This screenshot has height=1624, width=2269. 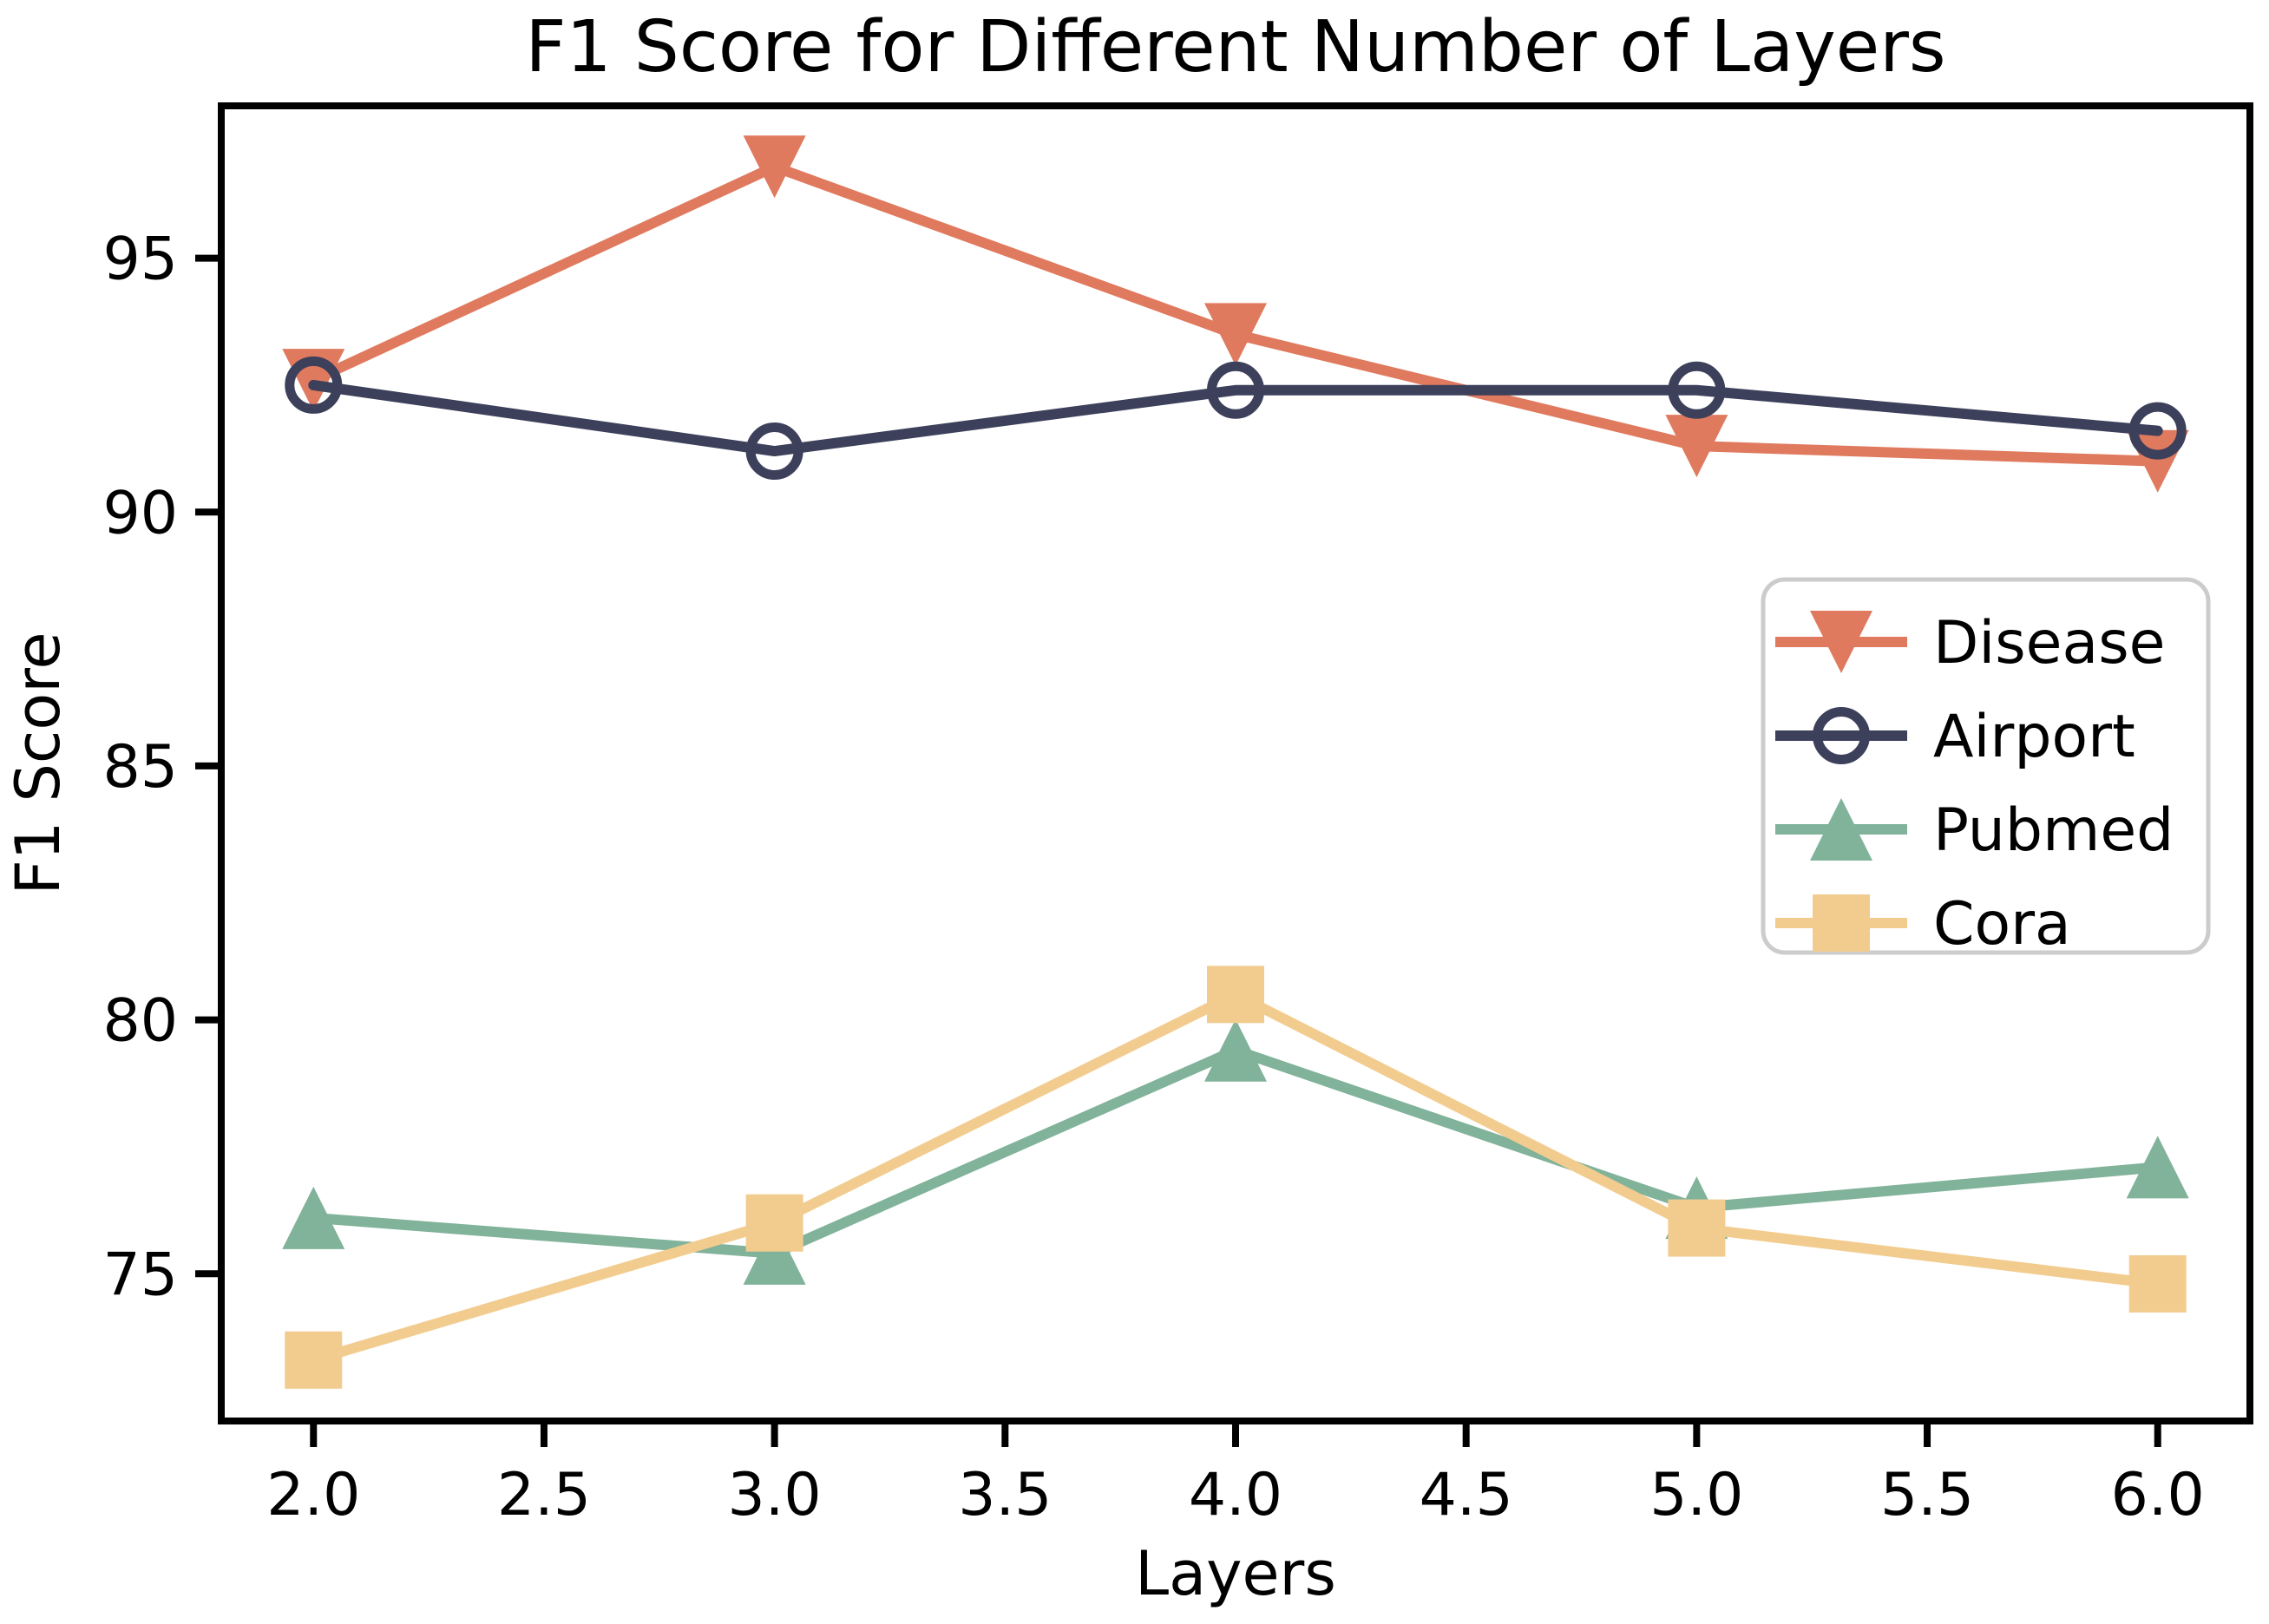 What do you see at coordinates (1236, 1495) in the screenshot?
I see `x-tick-label: 4.0` at bounding box center [1236, 1495].